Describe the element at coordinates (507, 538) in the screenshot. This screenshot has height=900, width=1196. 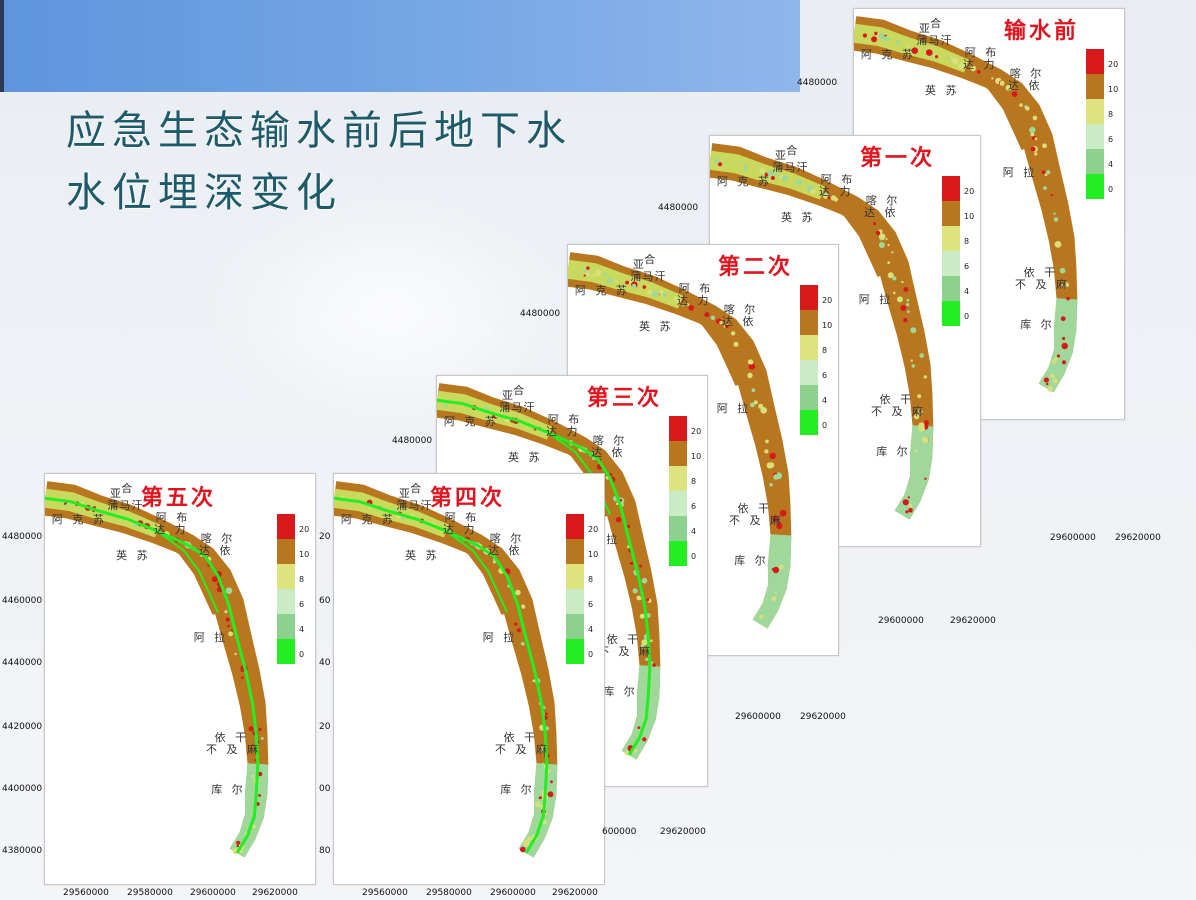
I see `place-label-kaer: 喀 尔` at that location.